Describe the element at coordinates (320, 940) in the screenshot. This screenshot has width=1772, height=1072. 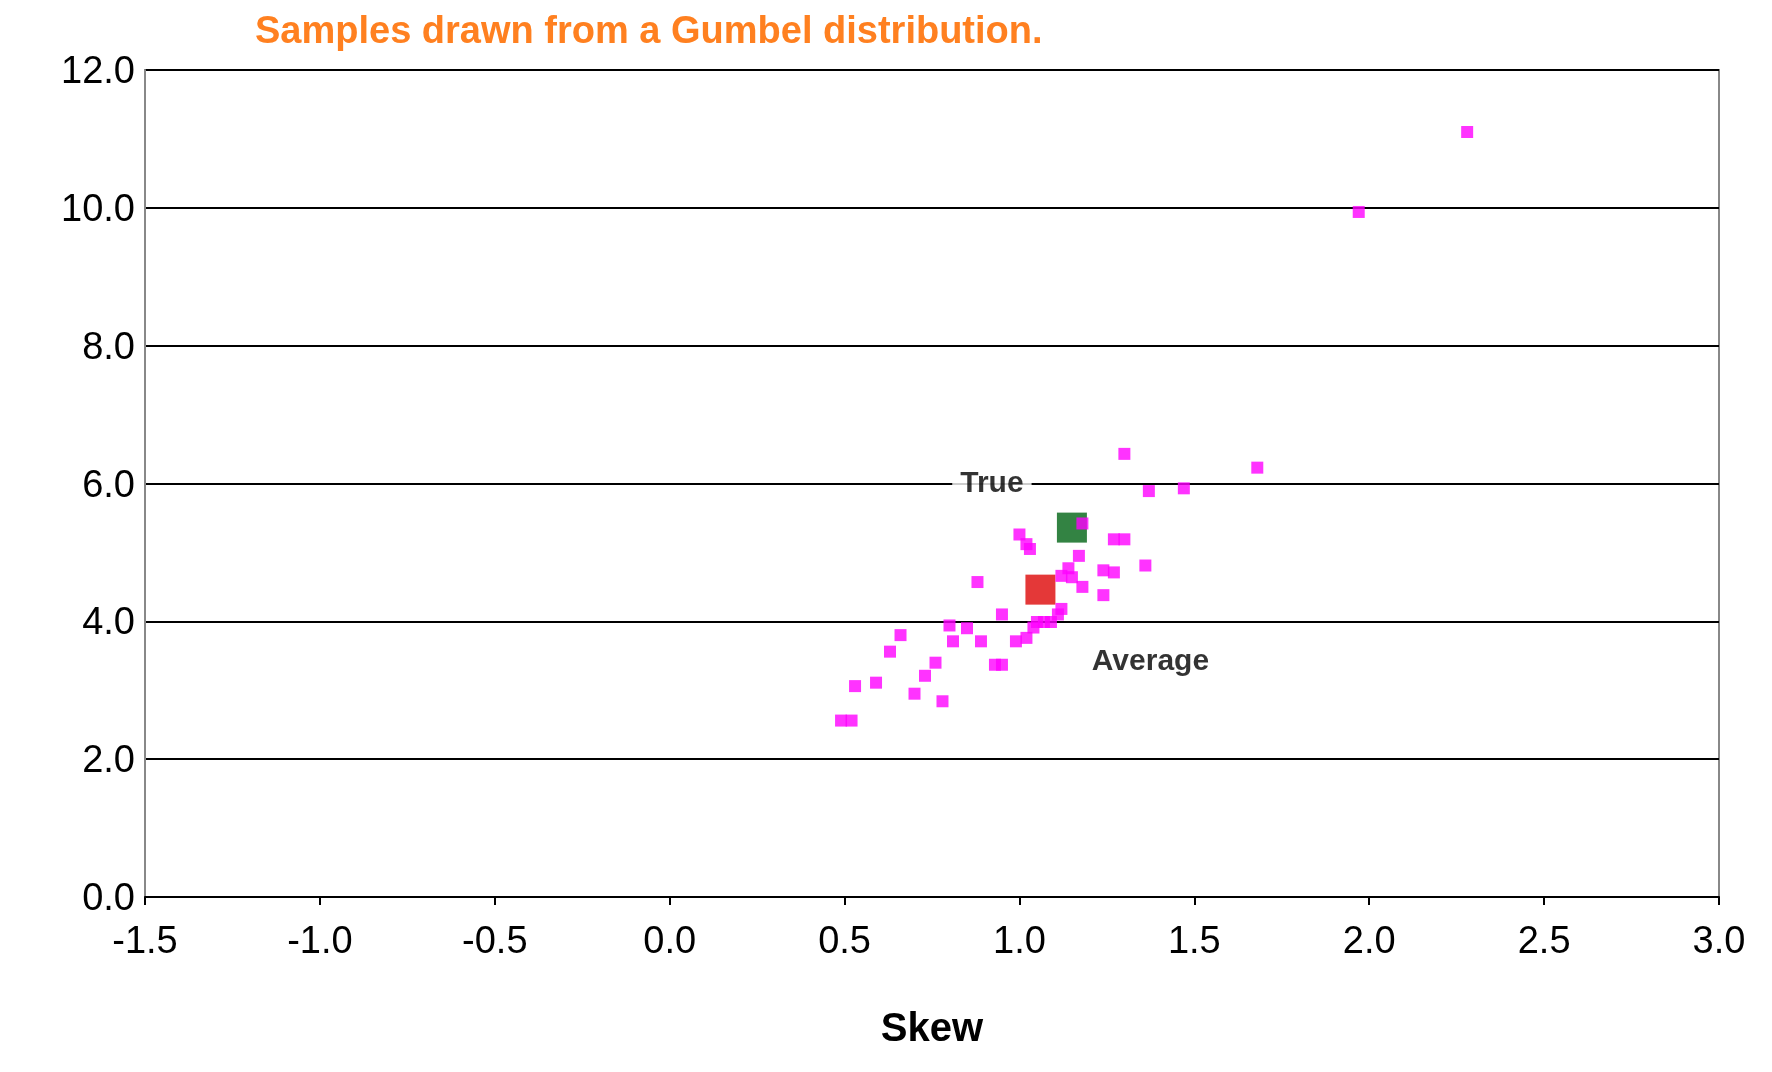
I see `x-tick-label: -1.0` at that location.